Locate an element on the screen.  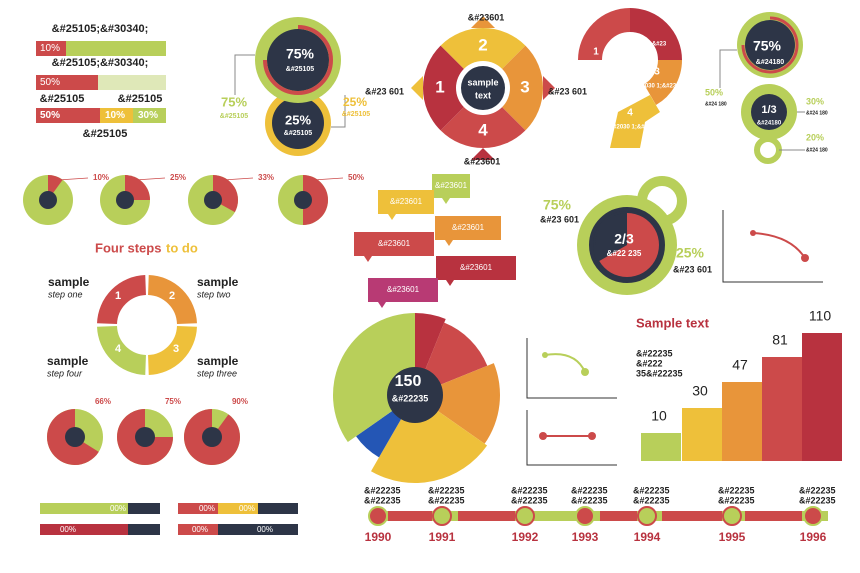
ring is located at coordinates (627, 245).